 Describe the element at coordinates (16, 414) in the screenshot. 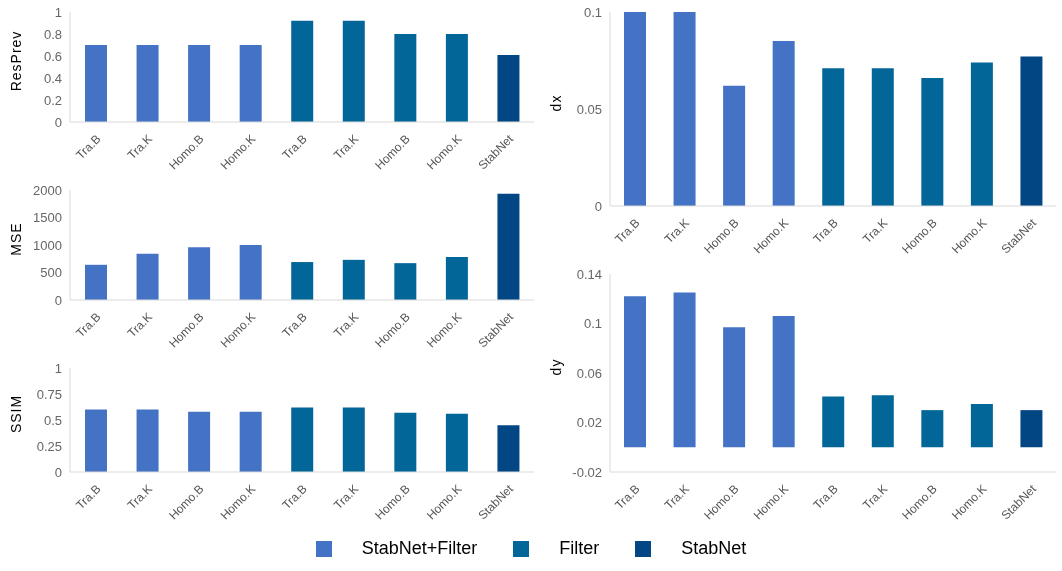

I see `y-axis-title: SSIM` at that location.